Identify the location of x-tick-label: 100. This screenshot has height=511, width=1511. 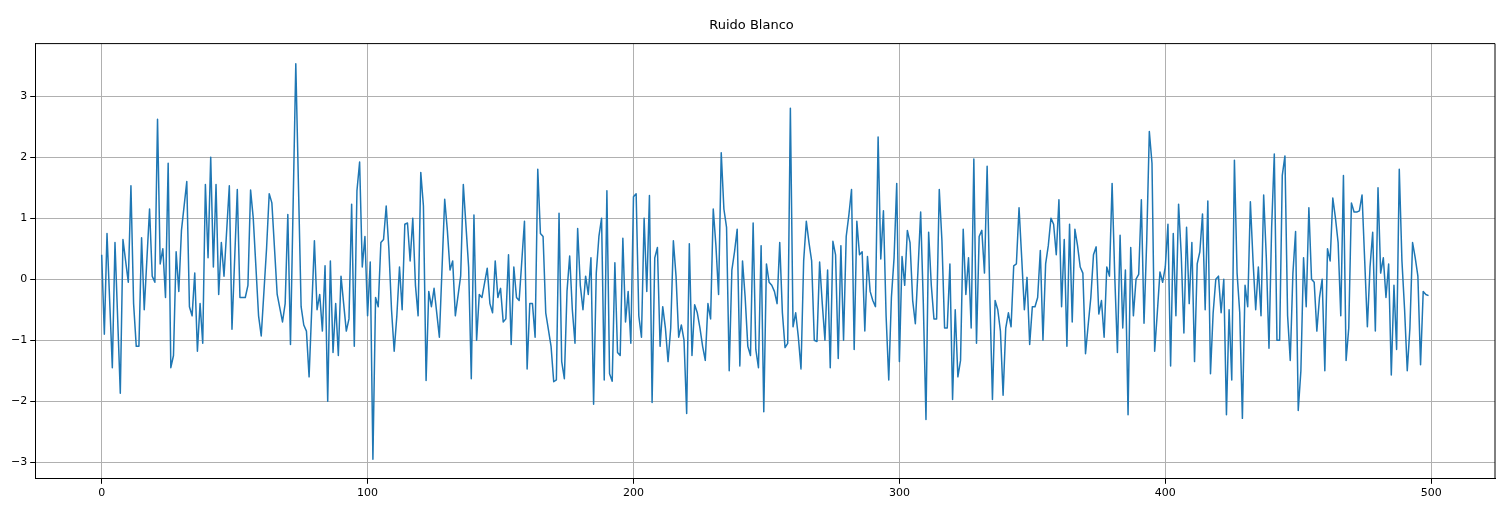
(368, 493).